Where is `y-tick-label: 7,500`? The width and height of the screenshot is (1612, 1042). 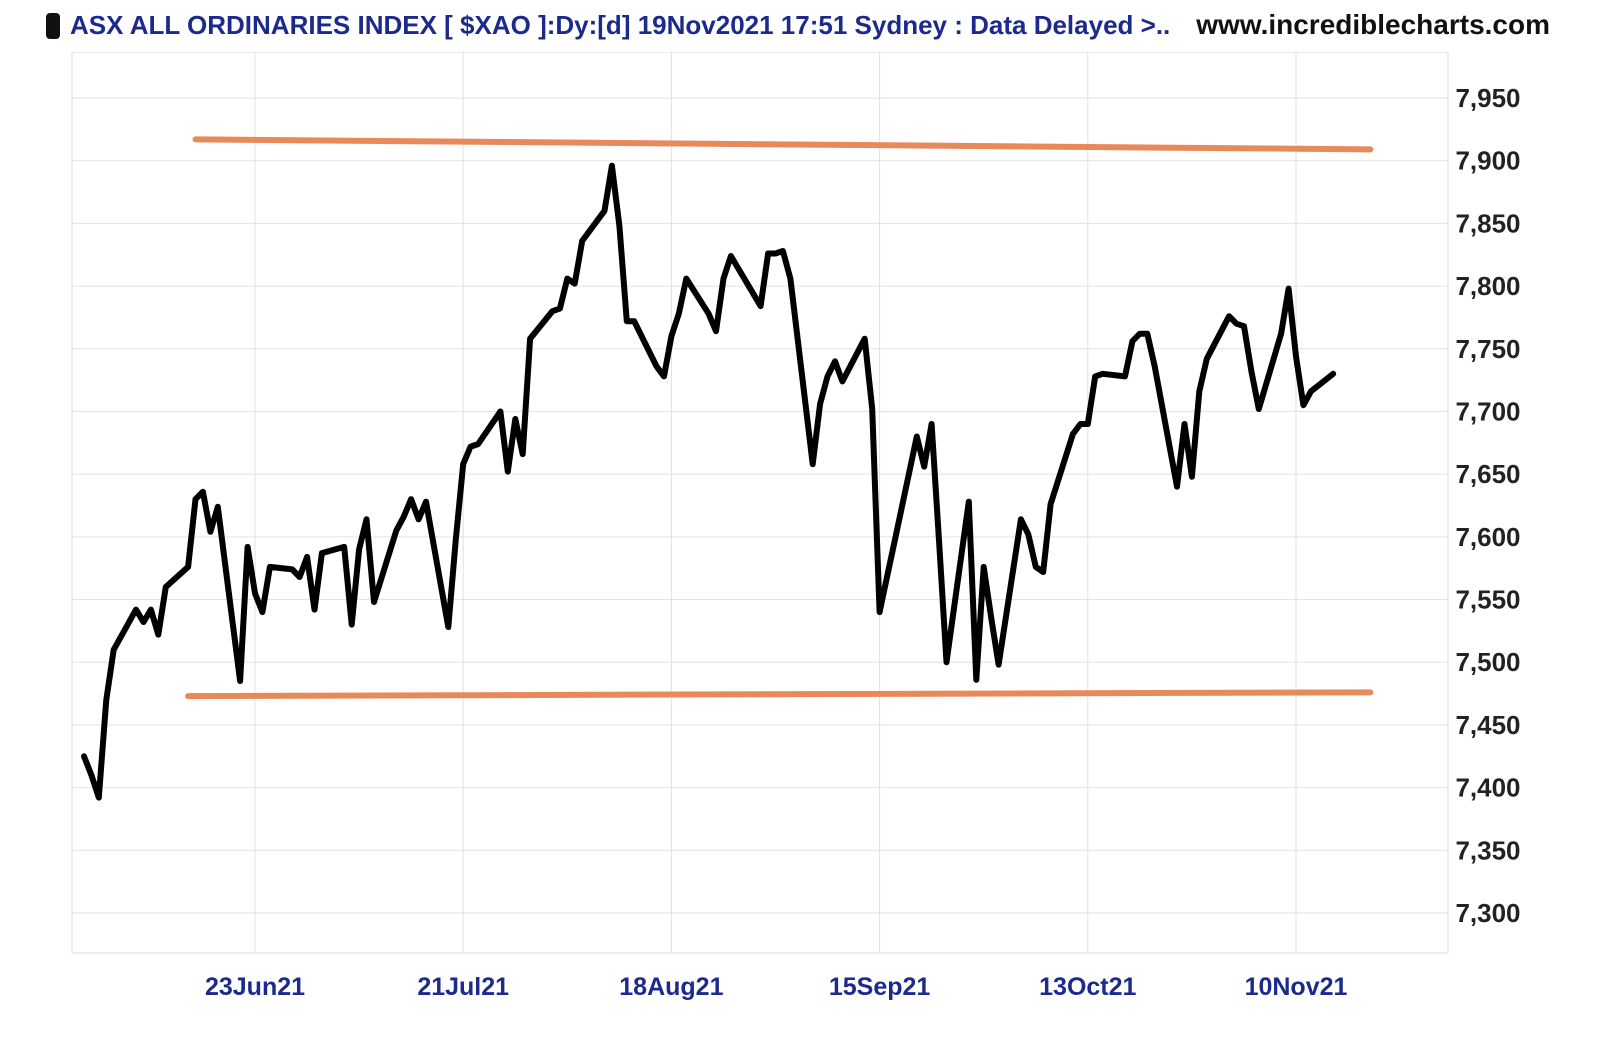
y-tick-label: 7,500 is located at coordinates (1487, 662).